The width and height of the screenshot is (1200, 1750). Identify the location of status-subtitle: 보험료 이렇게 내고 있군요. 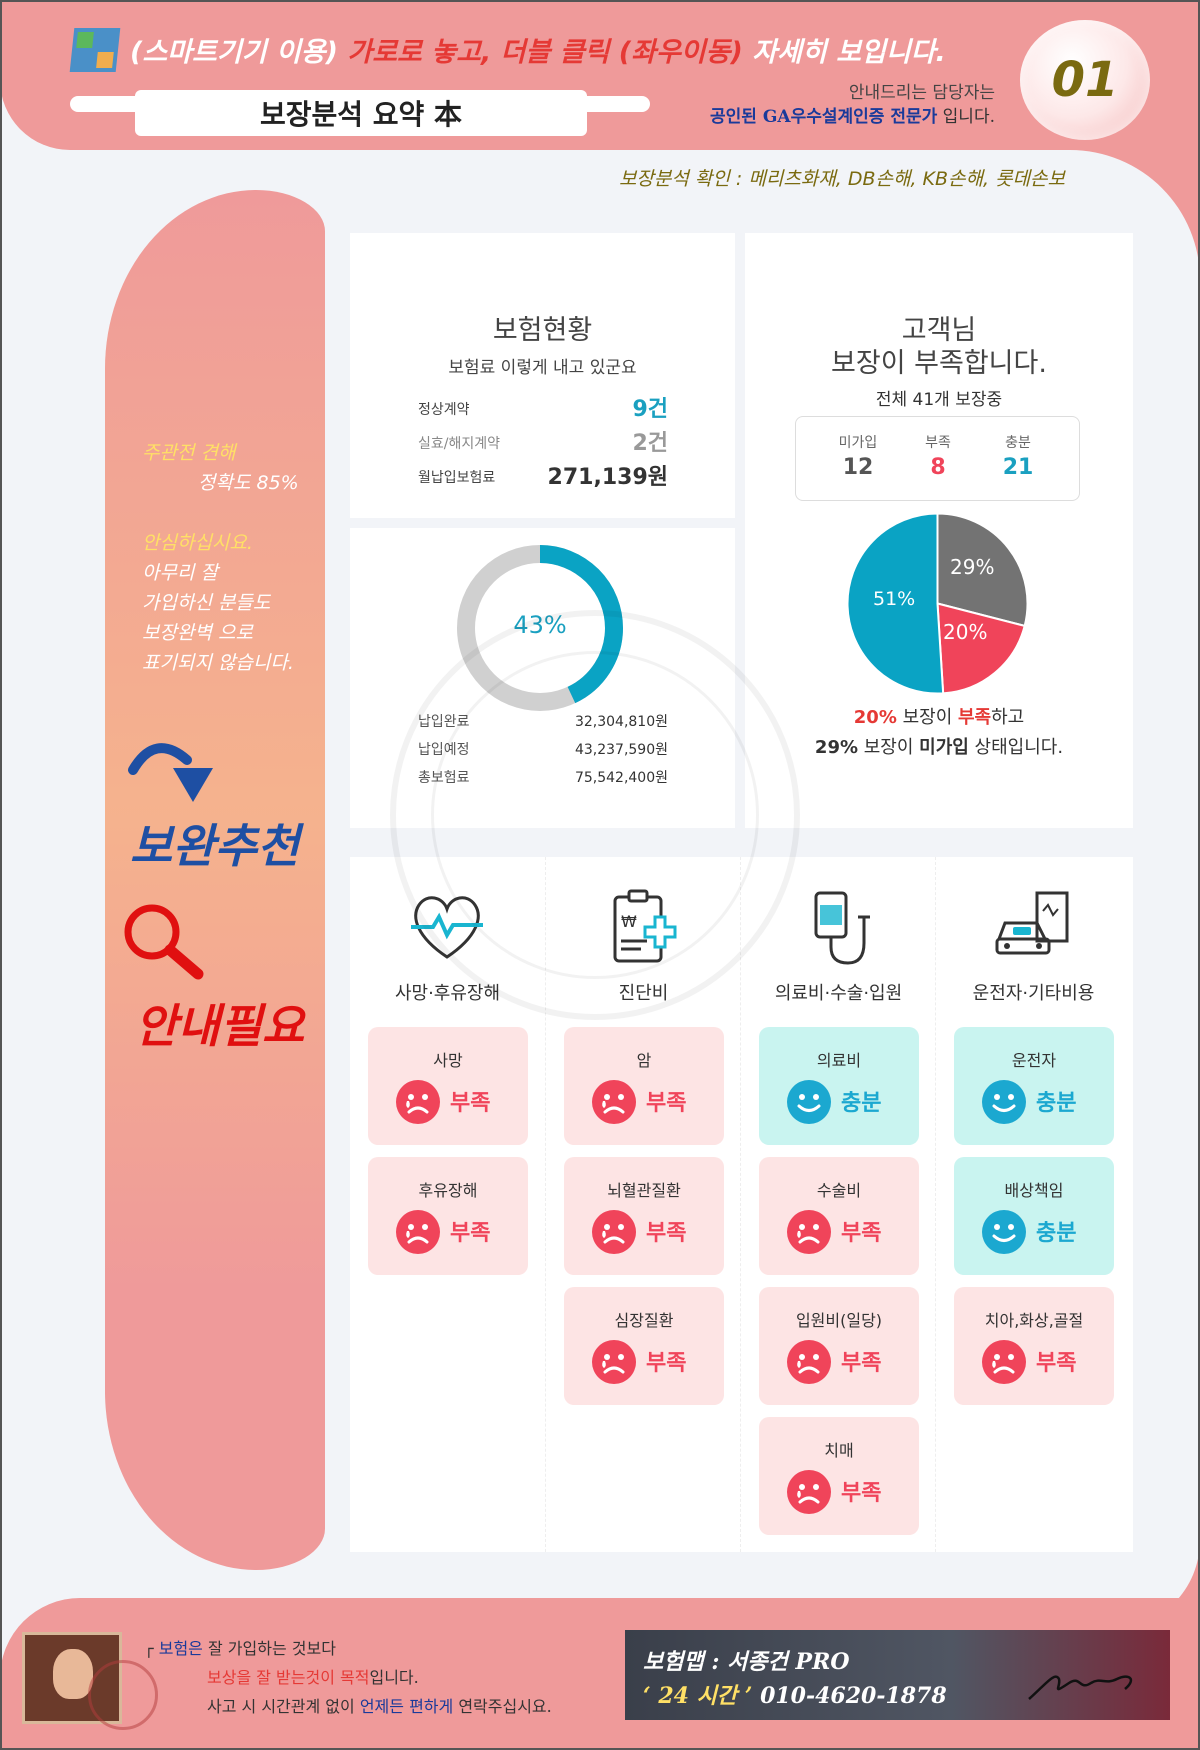
(542, 368).